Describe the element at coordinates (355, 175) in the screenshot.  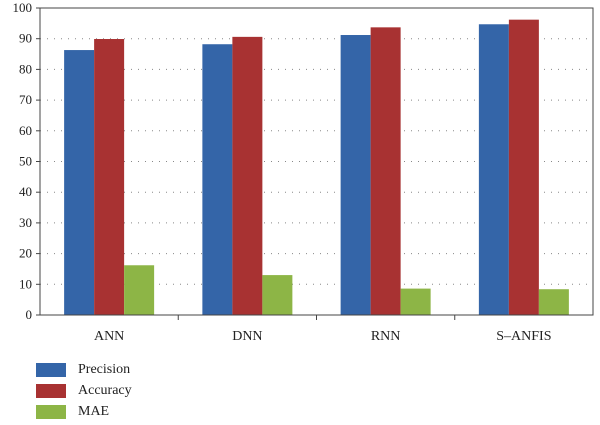
I see `bar-precision-rnn` at that location.